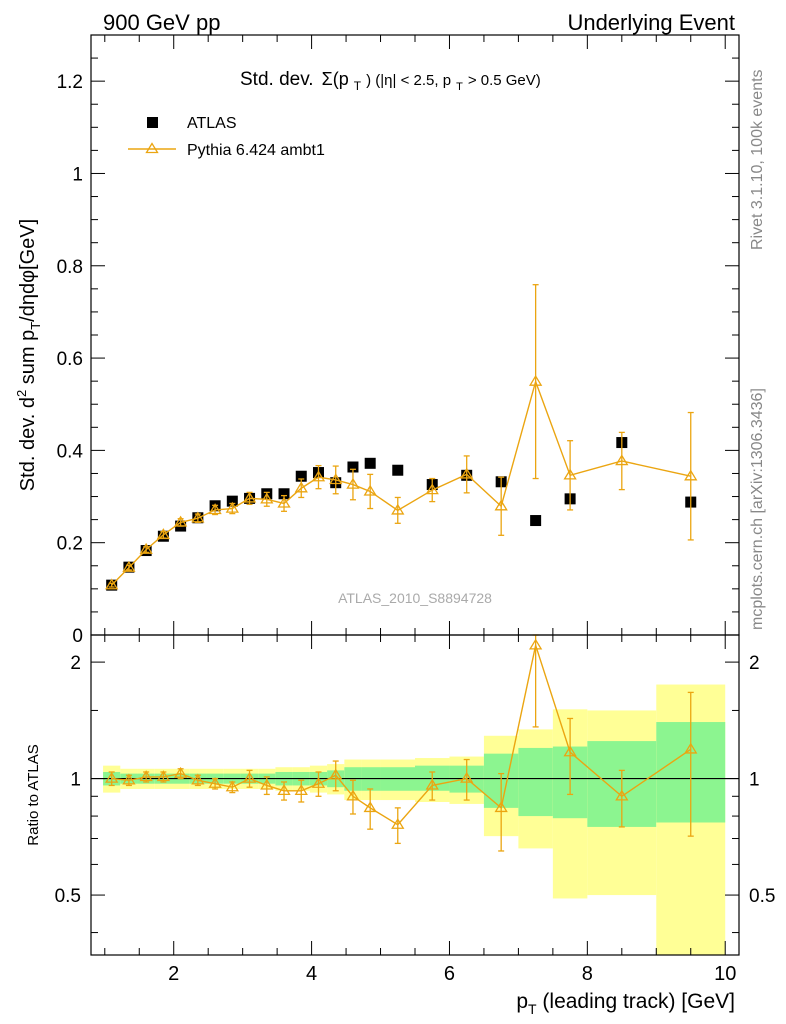 Image resolution: width=786 pixels, height=1024 pixels. What do you see at coordinates (68, 896) in the screenshot?
I see `ratio-ytick-label: 0.5` at bounding box center [68, 896].